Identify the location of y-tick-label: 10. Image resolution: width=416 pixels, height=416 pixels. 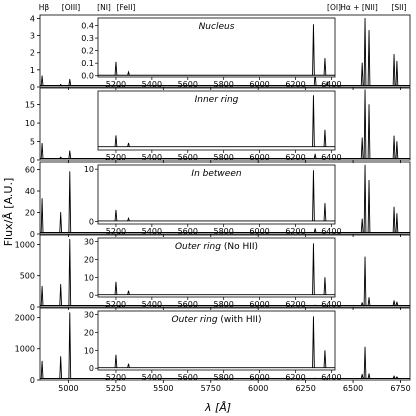
(30, 123).